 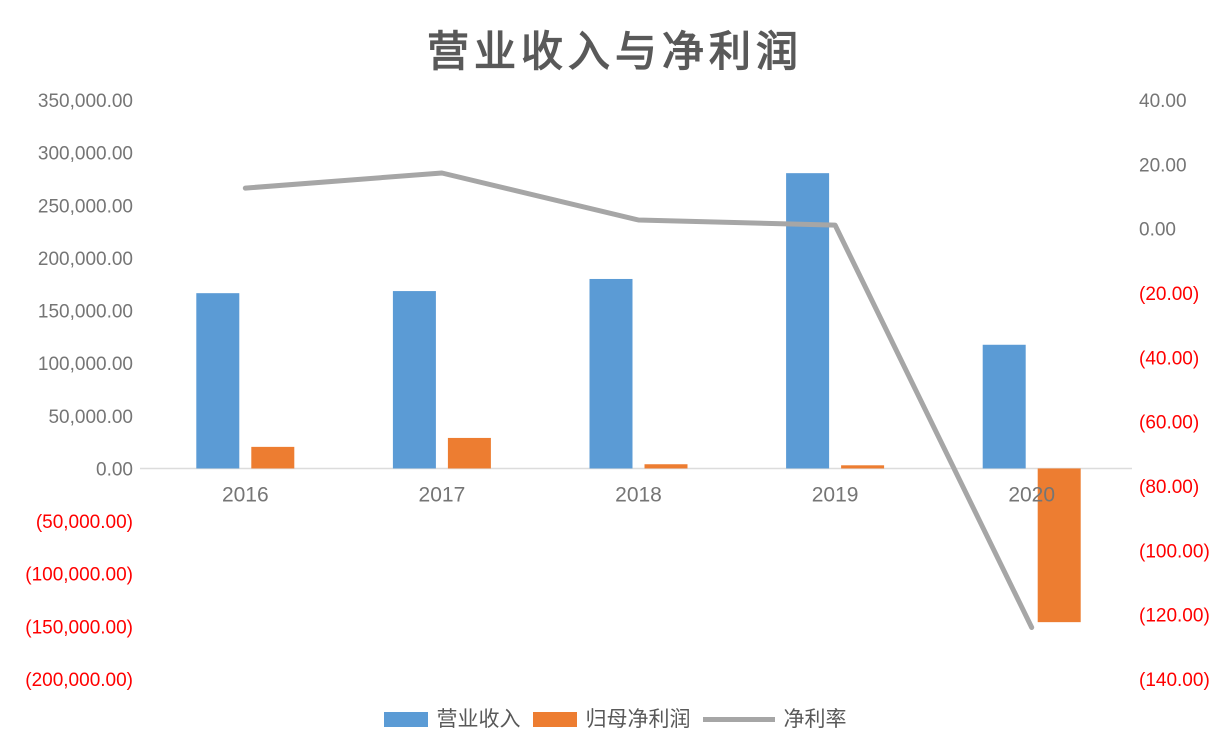 I want to click on chart-title: 营业收入与净利润, so click(x=614, y=53).